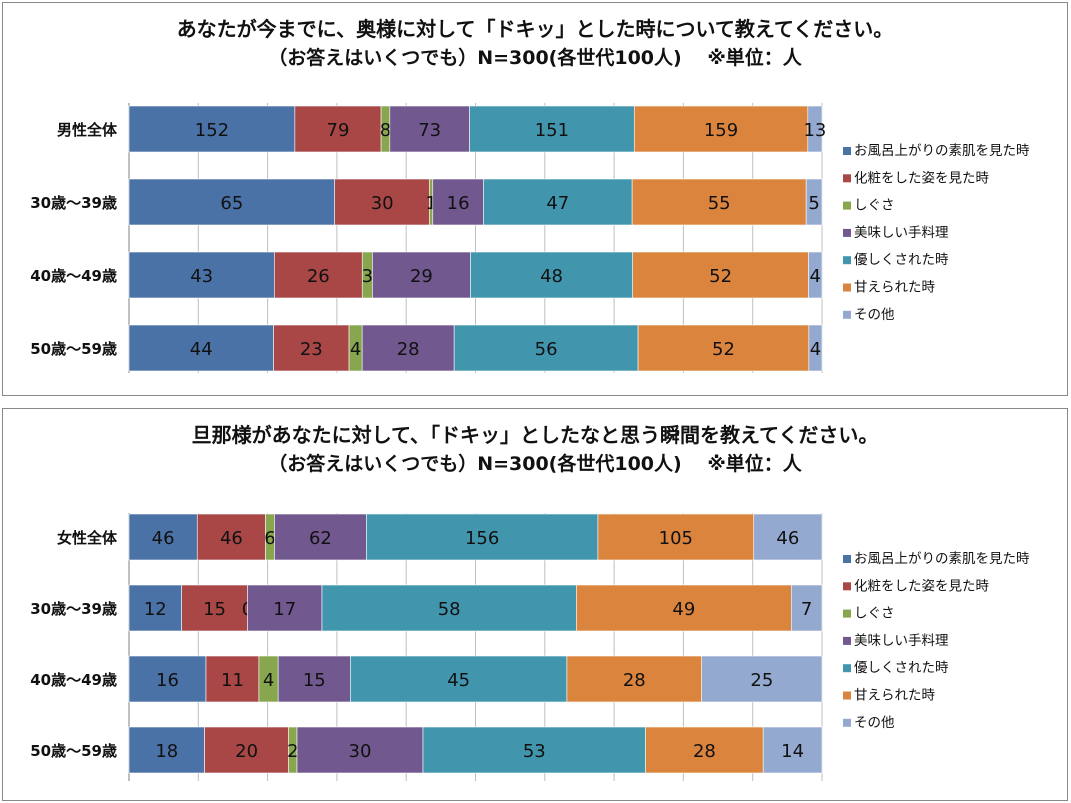  Describe the element at coordinates (73, 276) in the screenshot. I see `category-label: 40歳～49歳` at that location.